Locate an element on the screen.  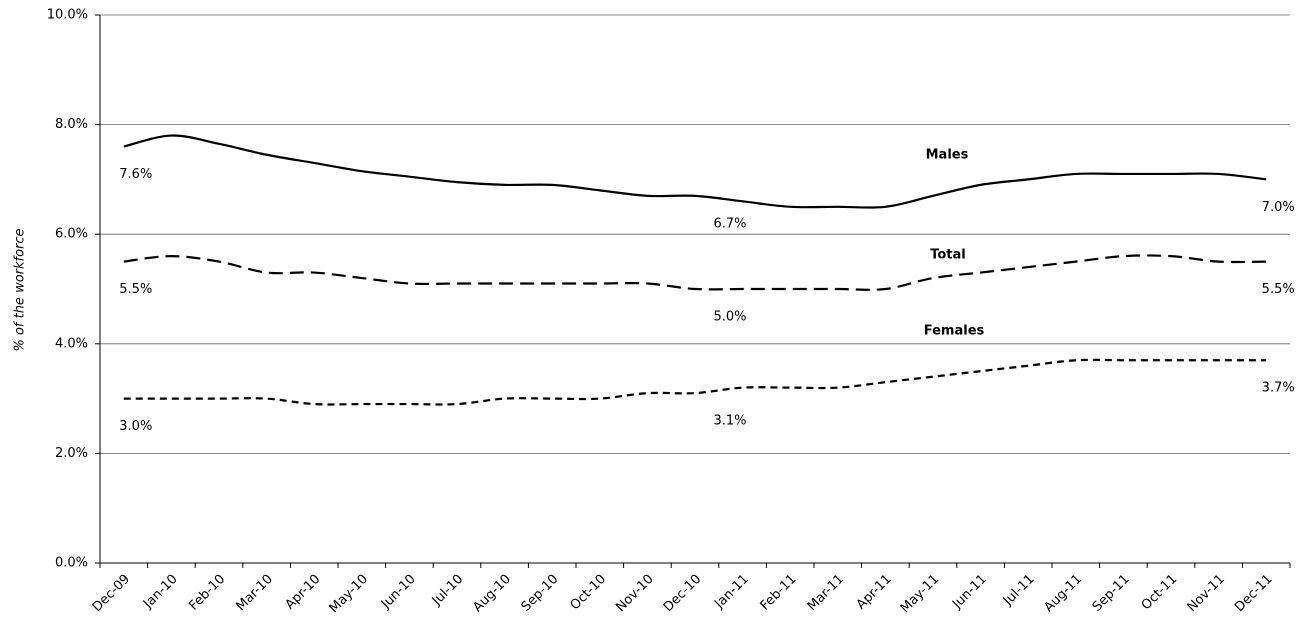
x-tick-label: Nov-10 is located at coordinates (634, 593).